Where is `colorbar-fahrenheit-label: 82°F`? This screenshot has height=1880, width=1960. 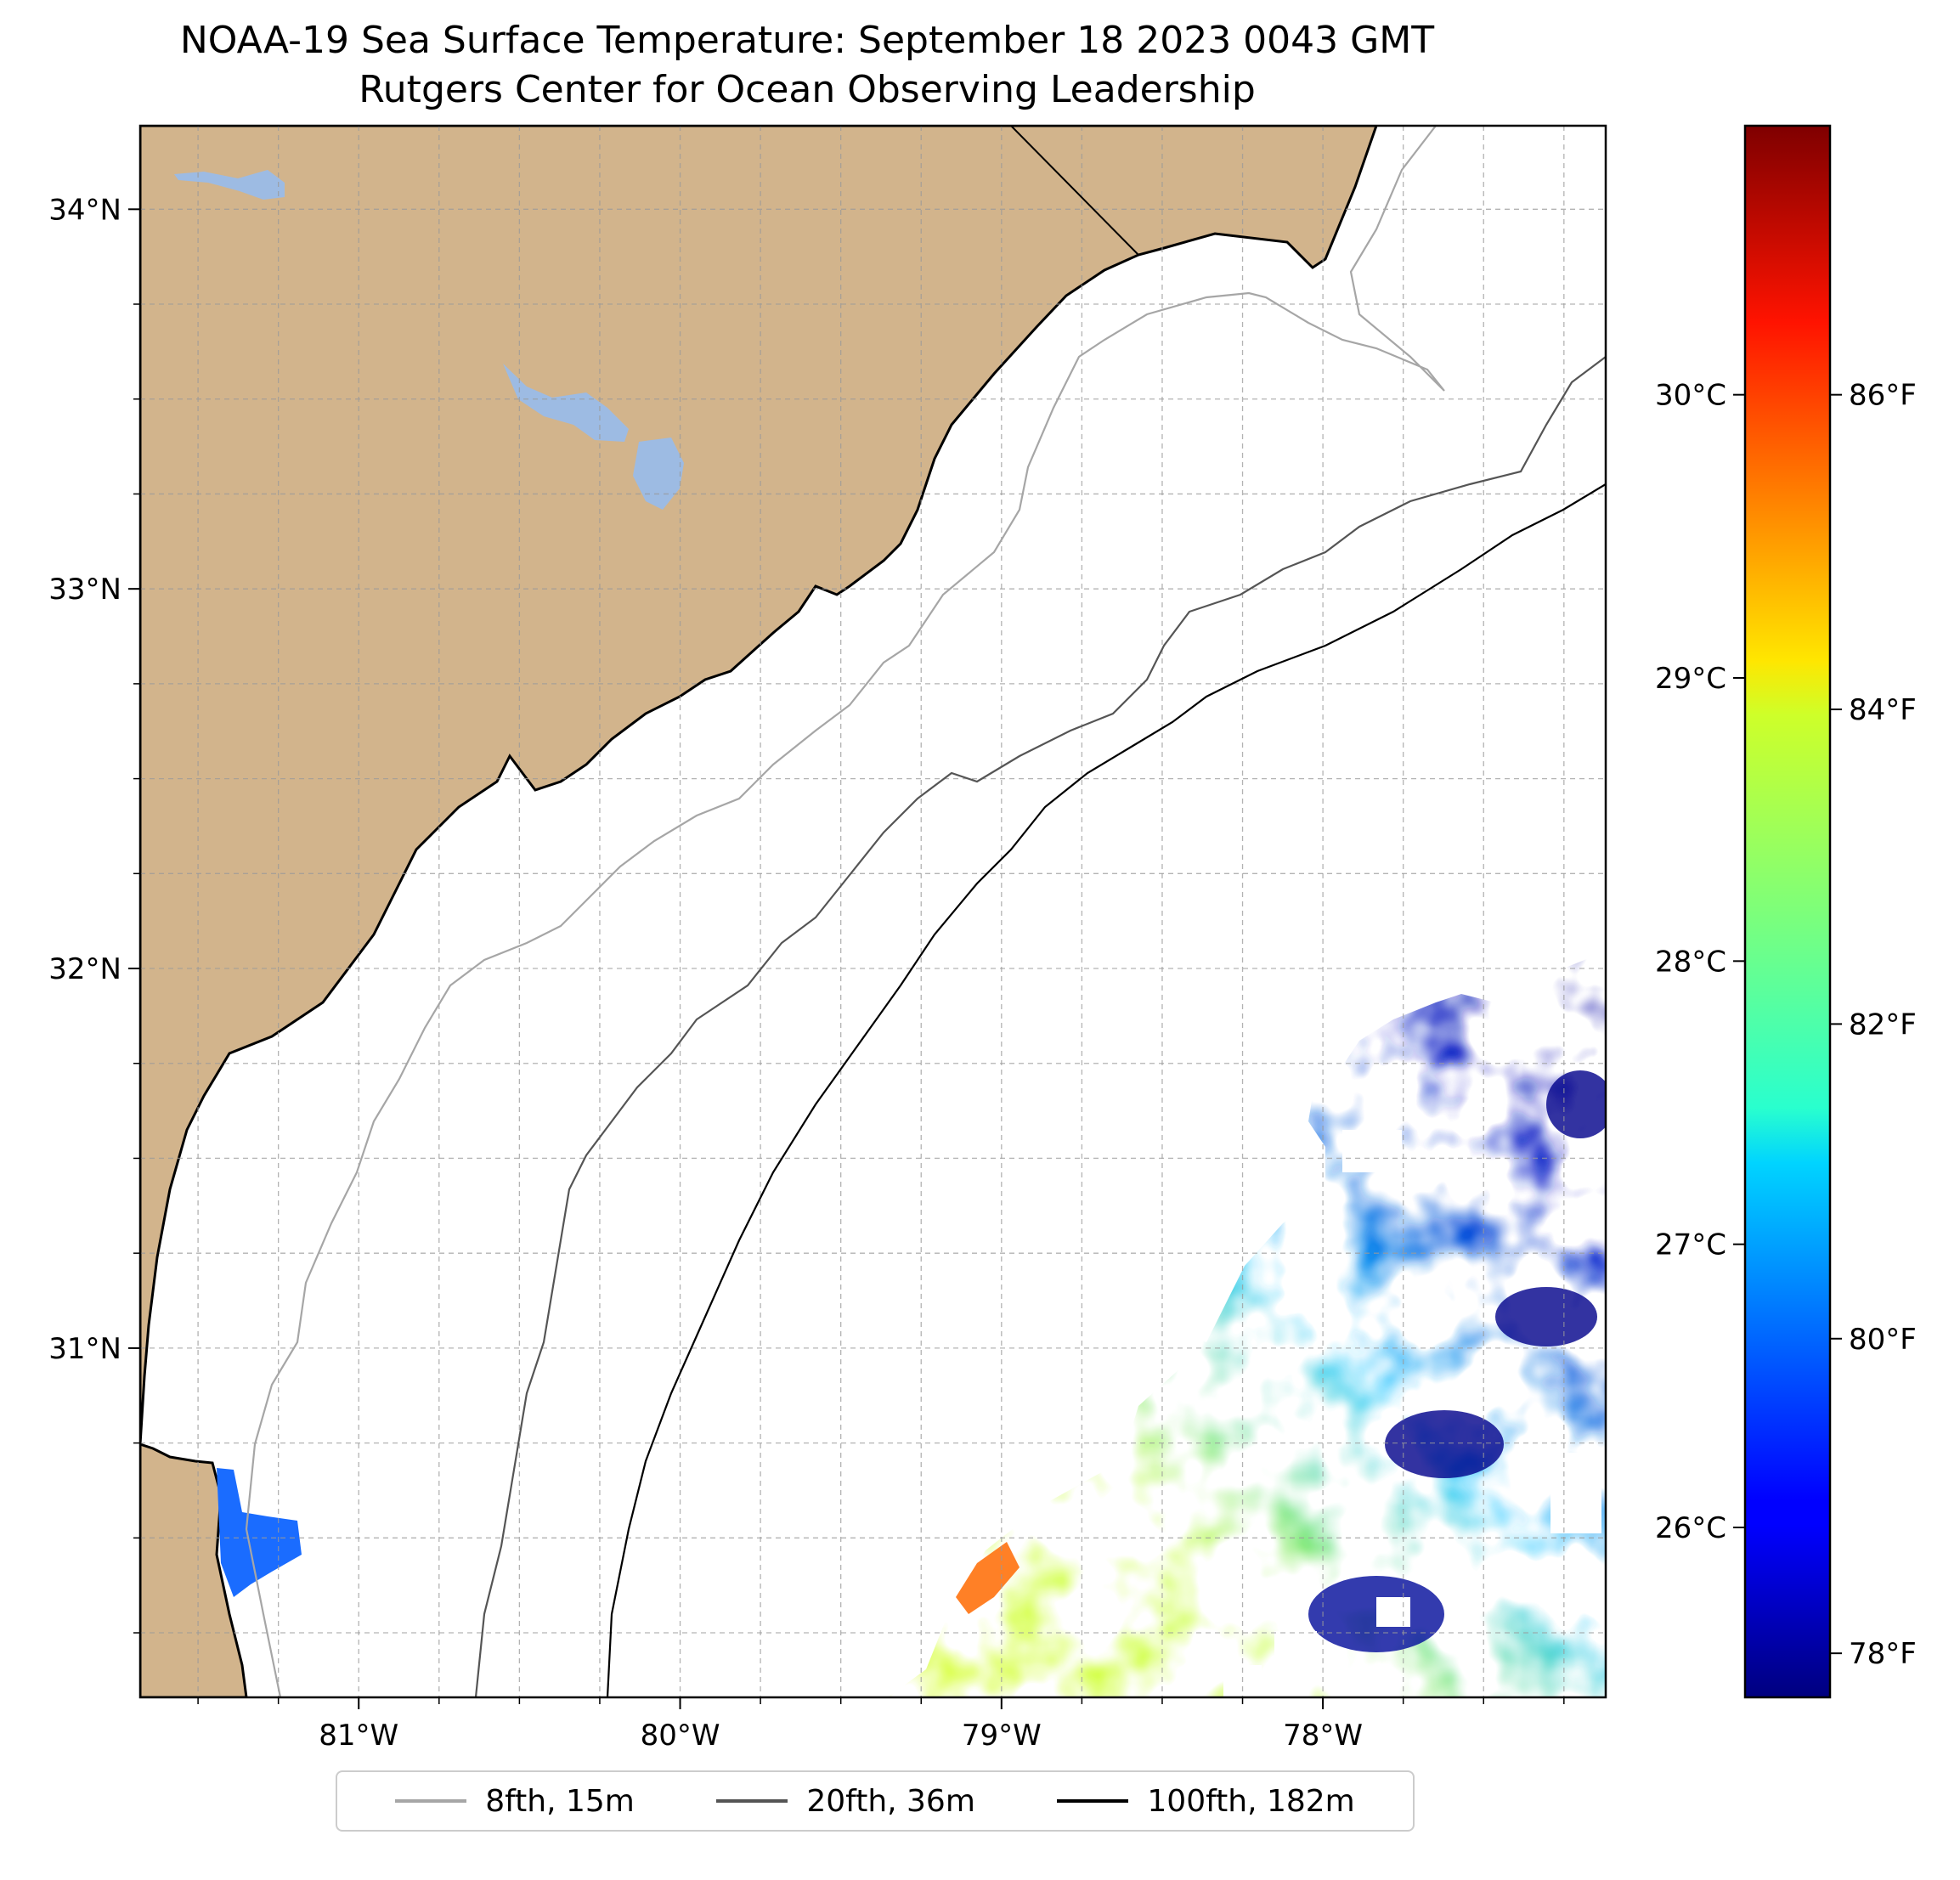 colorbar-fahrenheit-label: 82°F is located at coordinates (1883, 1025).